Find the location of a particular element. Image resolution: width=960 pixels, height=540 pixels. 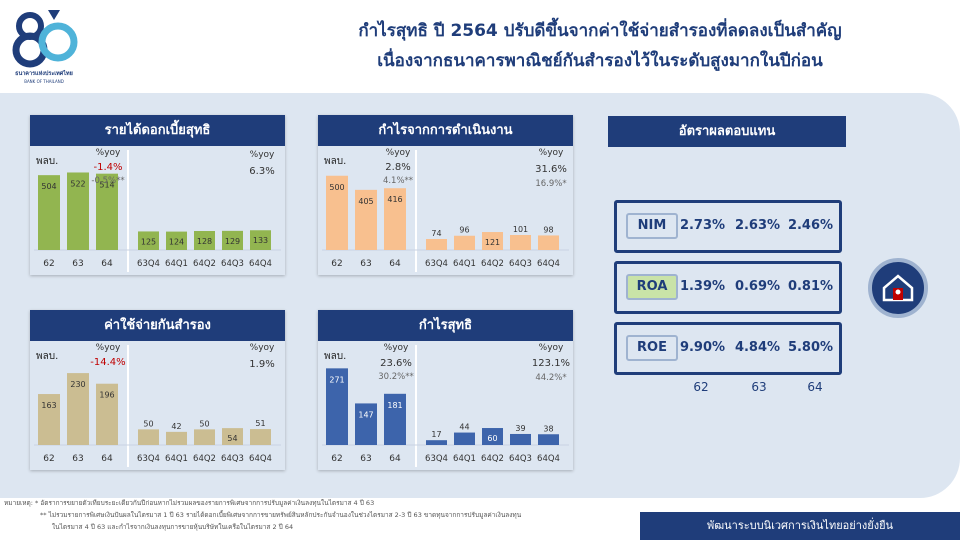

bar-value-label: 101 is located at coordinates (520, 229).